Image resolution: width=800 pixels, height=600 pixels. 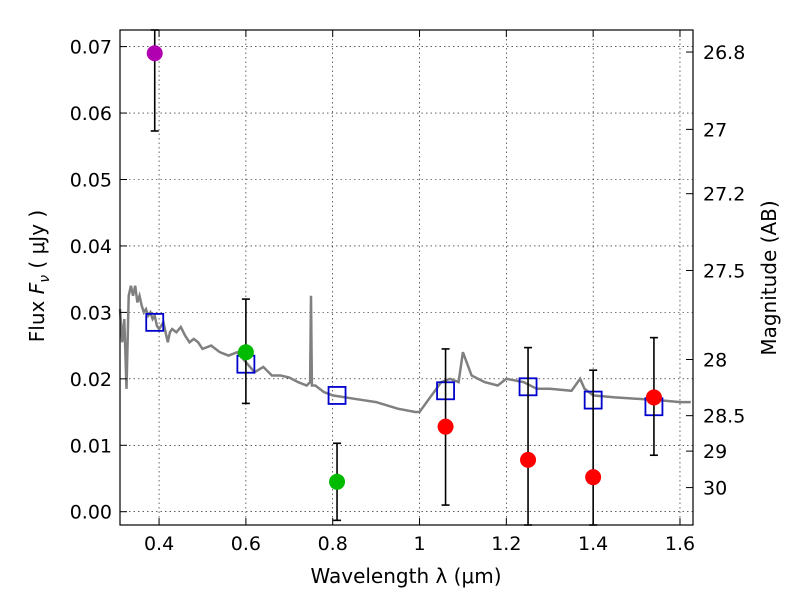 I want to click on y2-axis-label: Magnitude (AB), so click(x=769, y=277).